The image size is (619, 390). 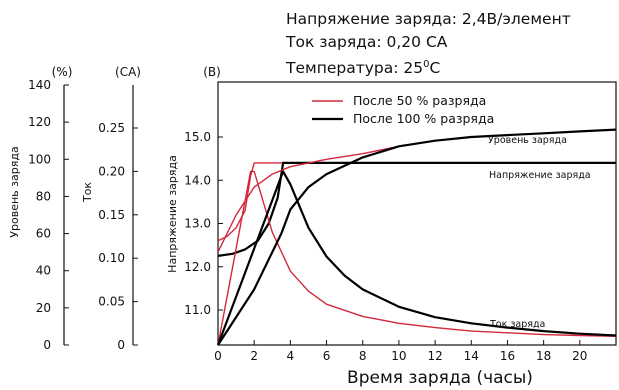 I want to click on percent-tick-label: 40, so click(x=43, y=271).